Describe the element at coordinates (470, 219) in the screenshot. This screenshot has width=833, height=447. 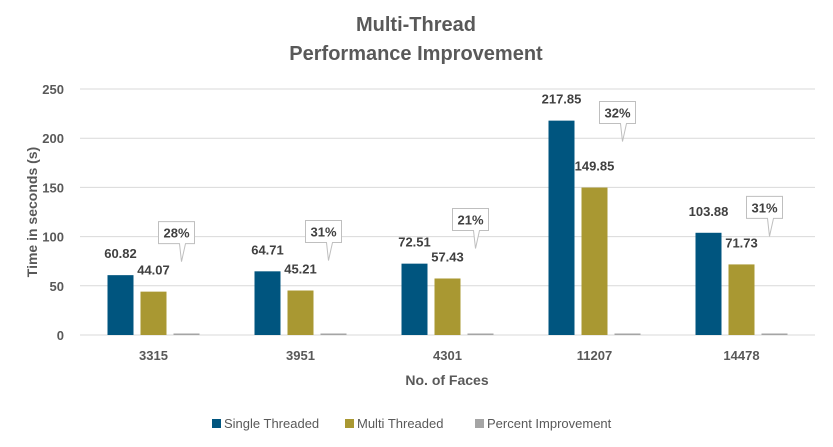
I see `data-label: 21%` at that location.